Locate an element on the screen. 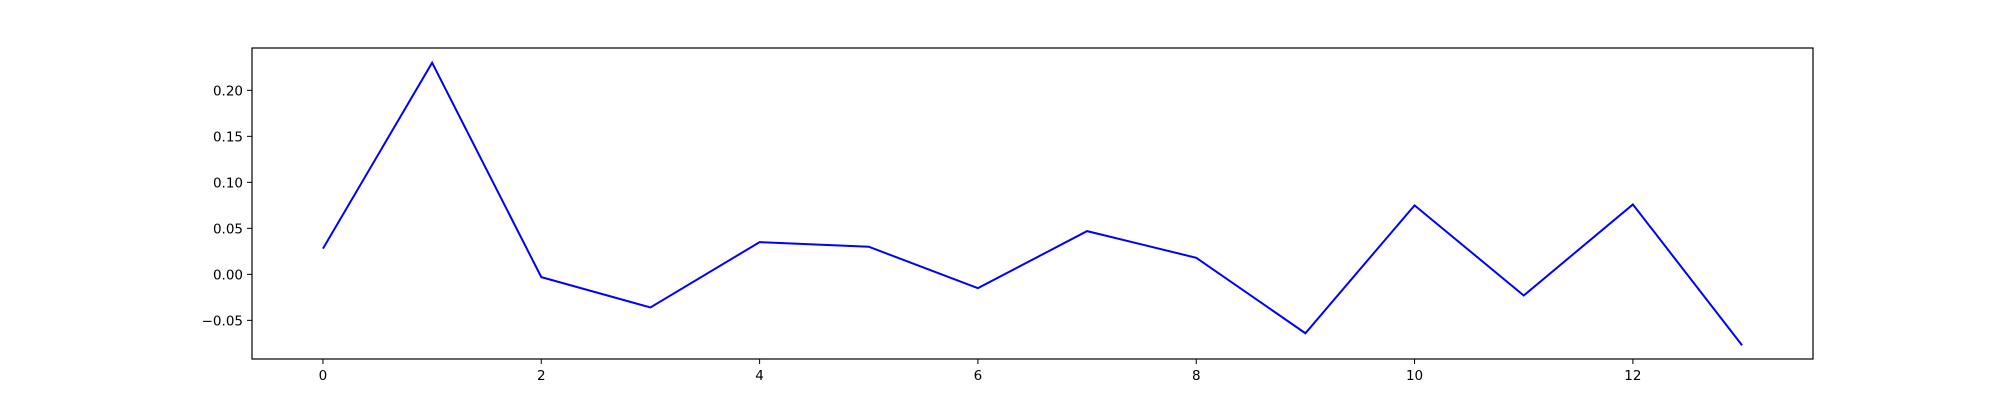 This screenshot has height=400, width=2000. x-tick-label: 12 is located at coordinates (1632, 376).